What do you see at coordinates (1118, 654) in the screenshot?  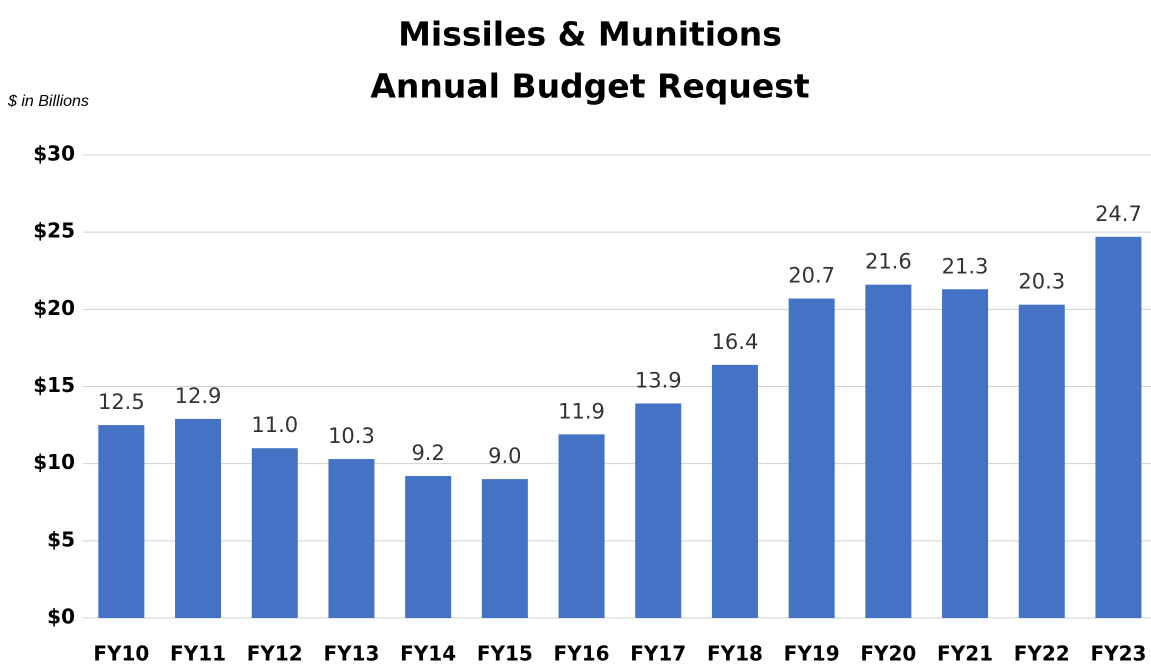 I see `x-tick-label: FY23` at bounding box center [1118, 654].